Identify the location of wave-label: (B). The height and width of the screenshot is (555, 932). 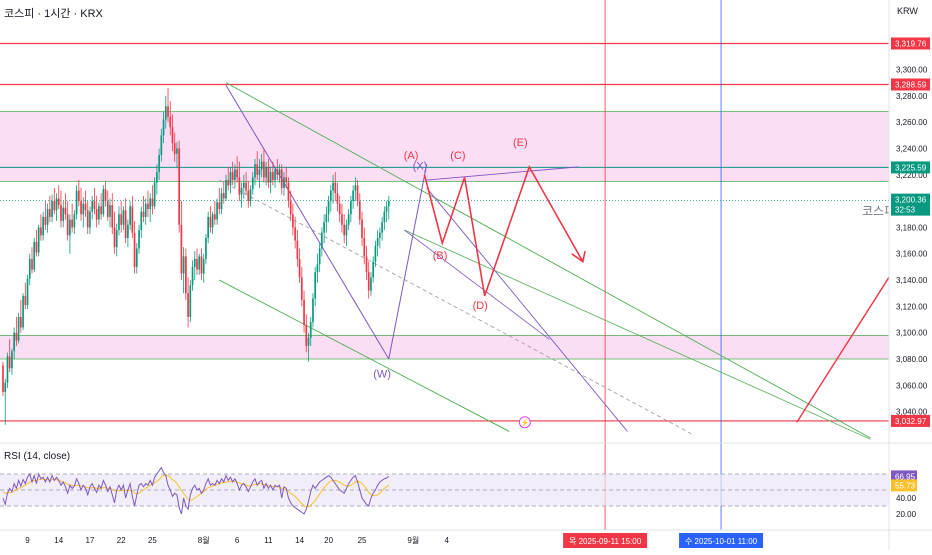
(440, 256).